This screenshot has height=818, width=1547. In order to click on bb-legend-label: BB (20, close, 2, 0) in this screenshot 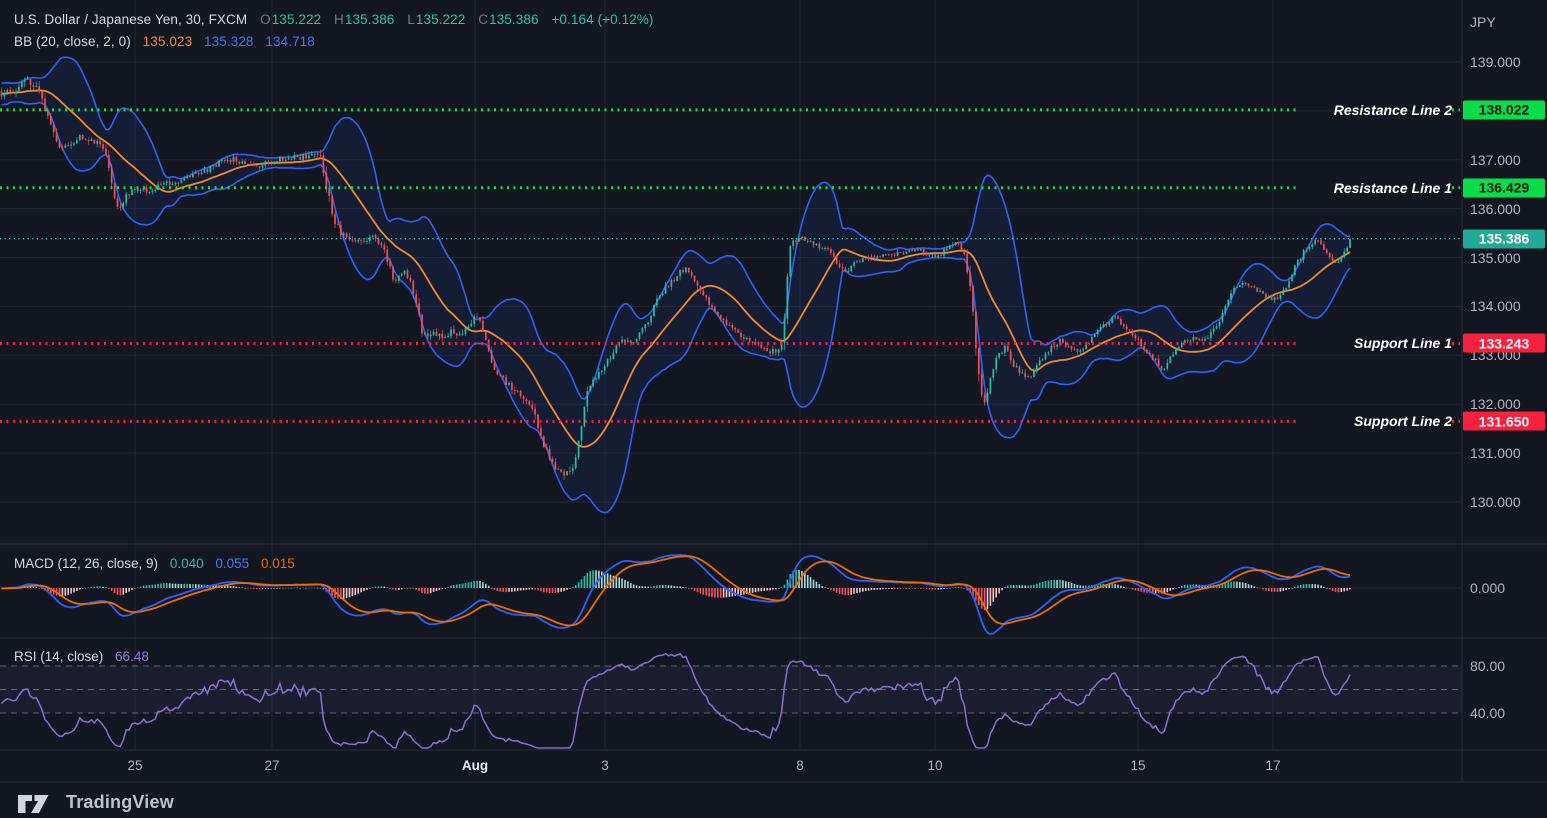, I will do `click(72, 41)`.